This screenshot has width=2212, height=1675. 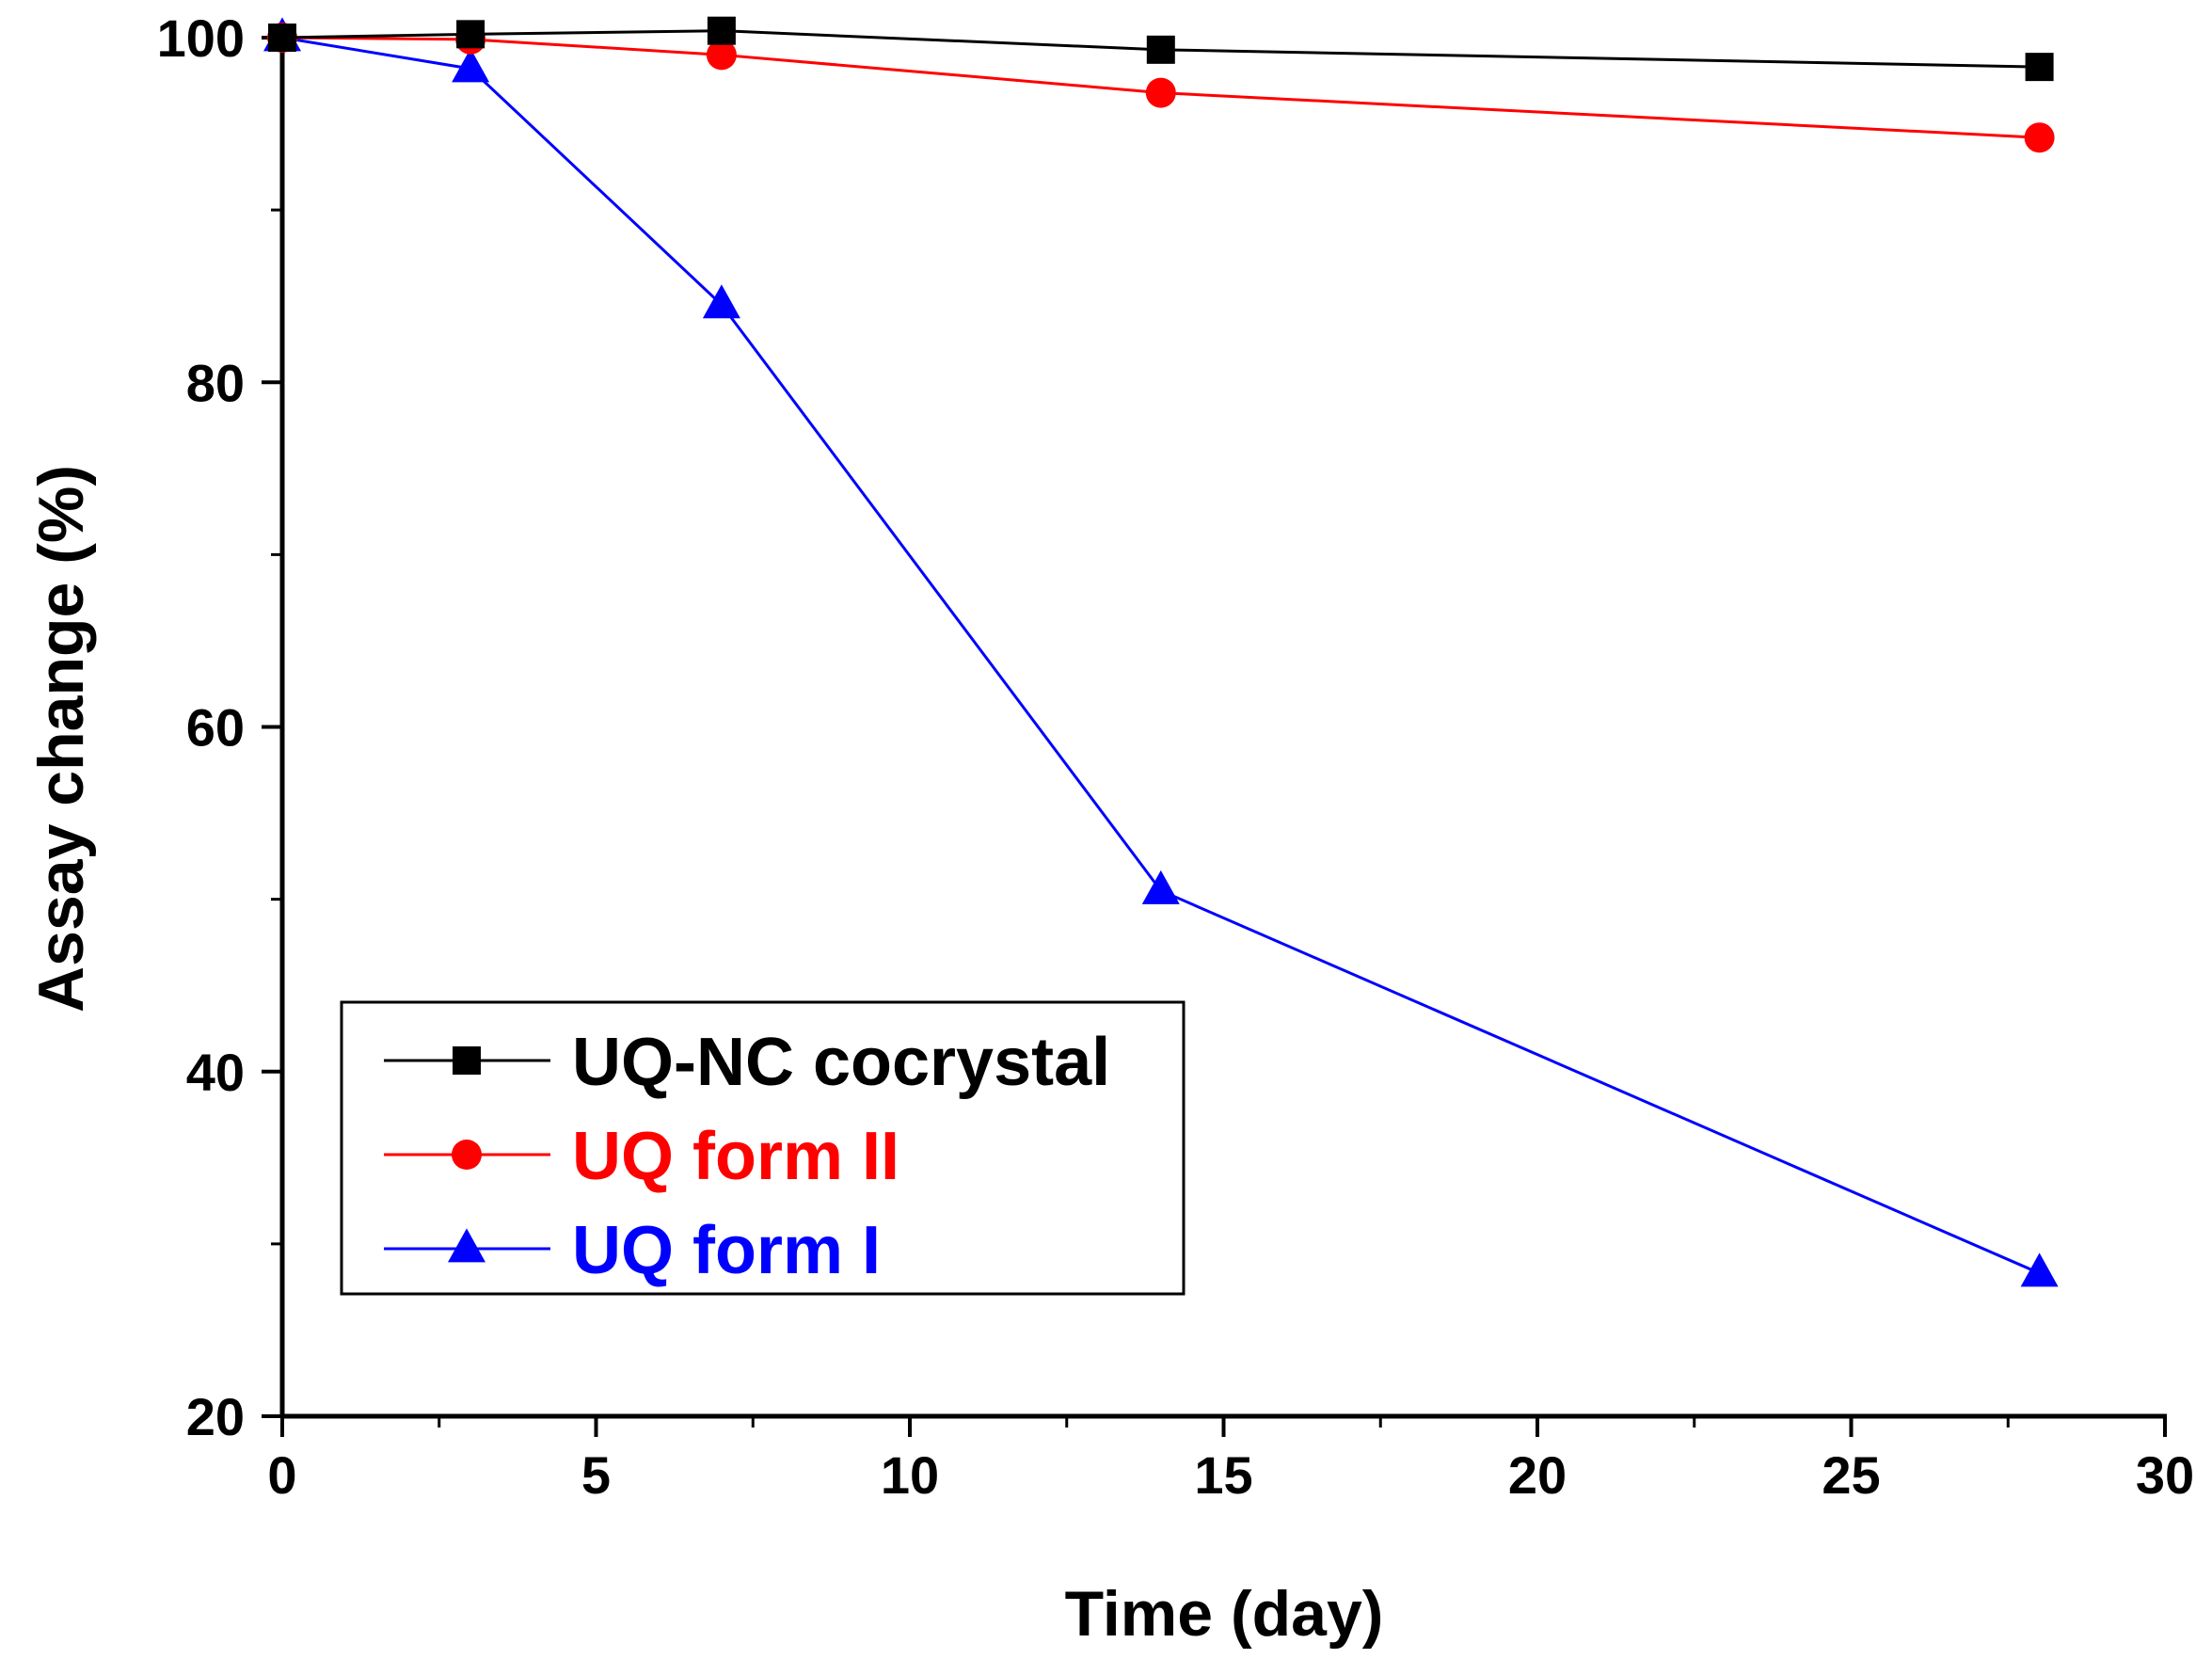 I want to click on y-tick-label: 60, so click(x=215, y=728).